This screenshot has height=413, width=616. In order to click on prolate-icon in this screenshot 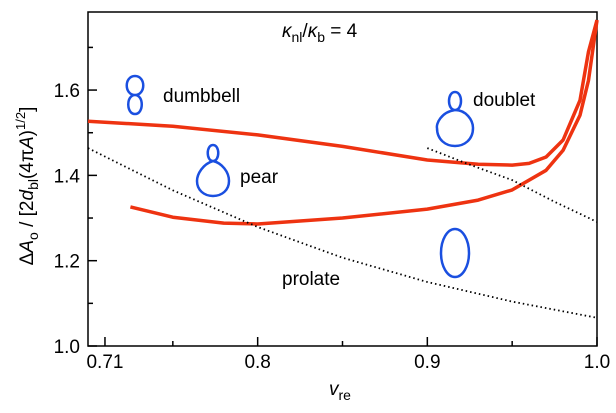, I will do `click(455, 253)`.